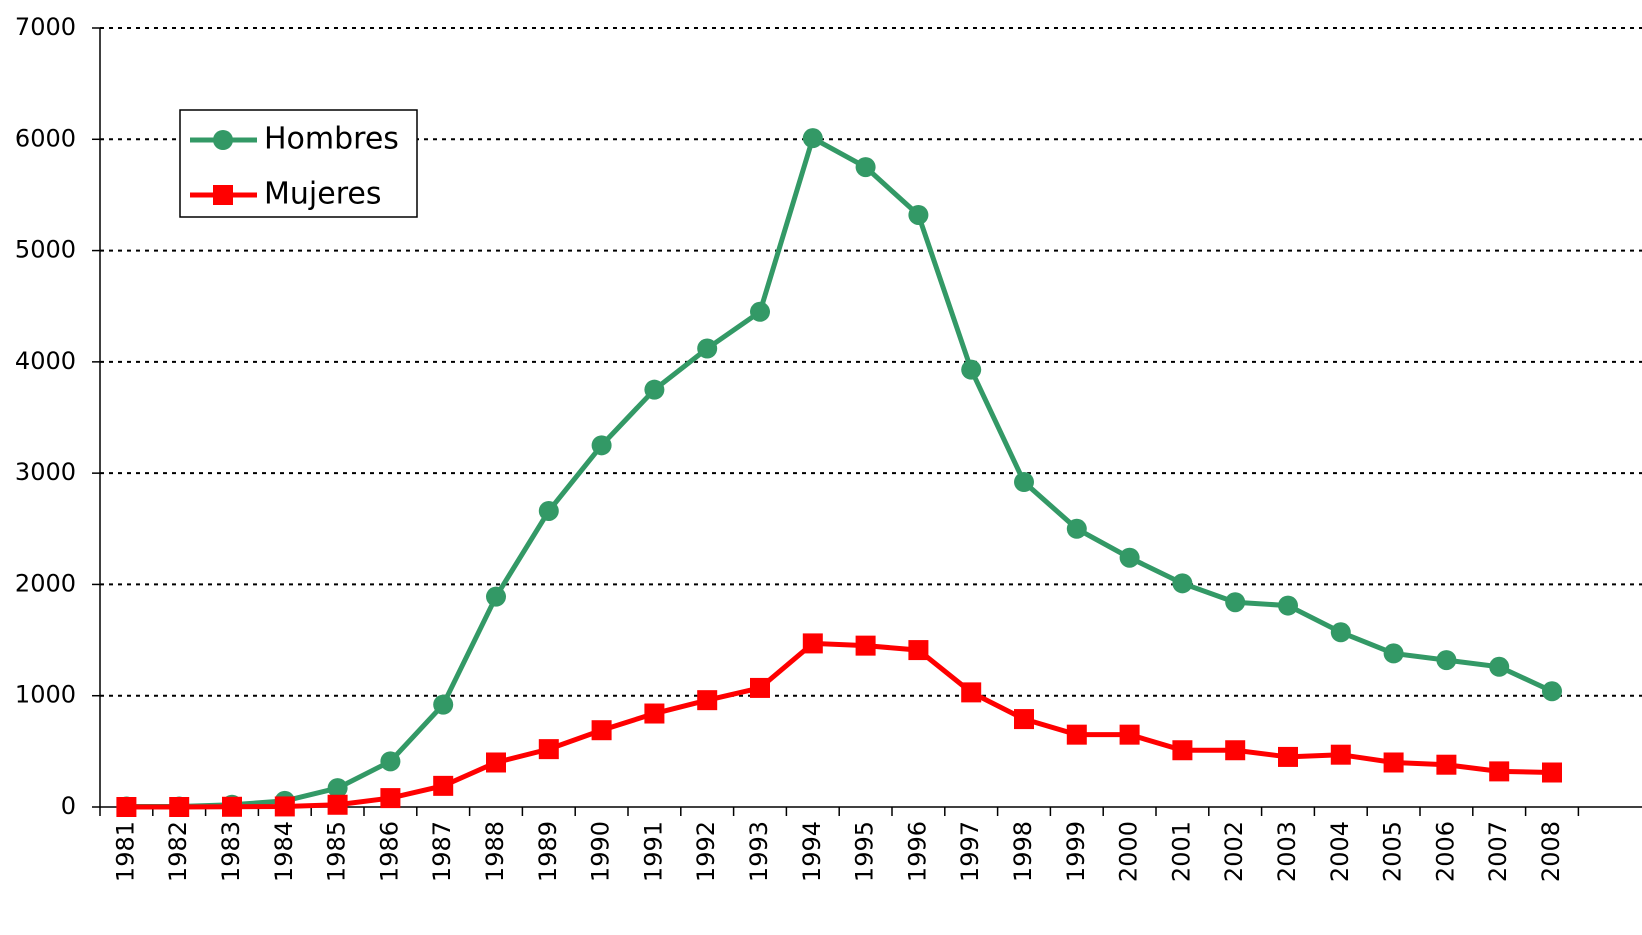 This screenshot has width=1642, height=935. What do you see at coordinates (1393, 851) in the screenshot?
I see `x-tick-label: 2005` at bounding box center [1393, 851].